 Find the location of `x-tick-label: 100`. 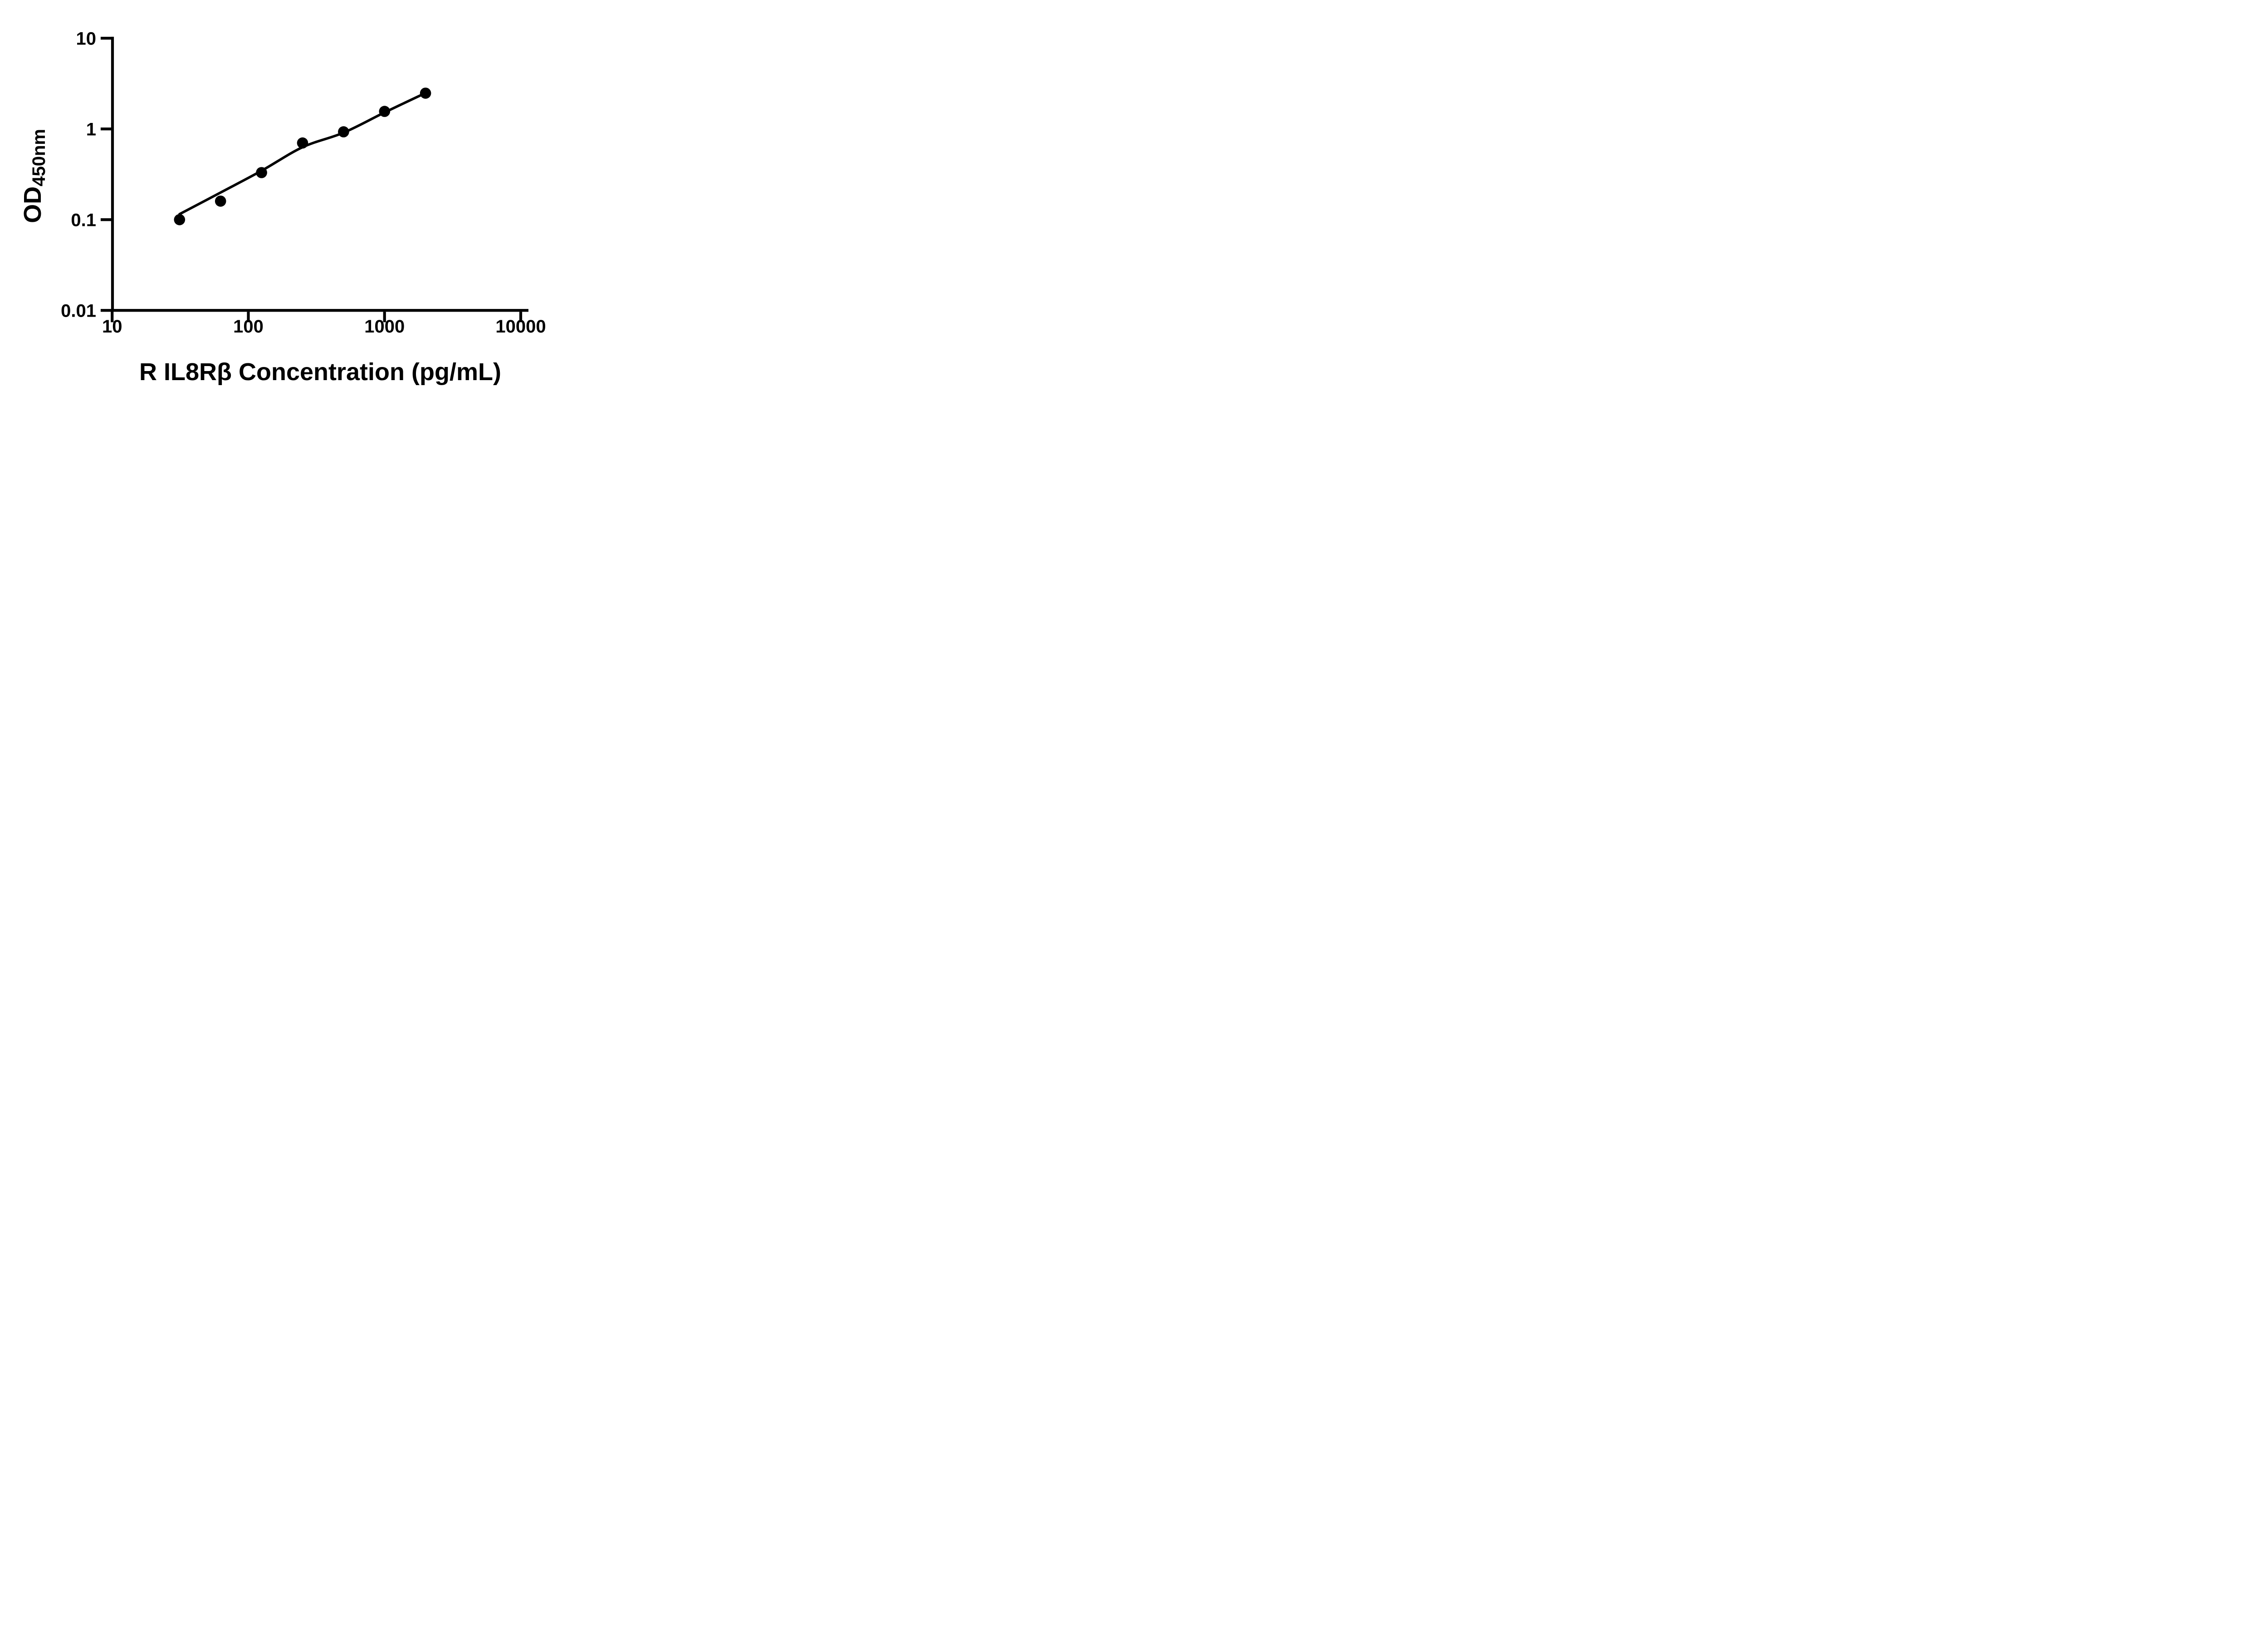

x-tick-label: 100 is located at coordinates (249, 327).